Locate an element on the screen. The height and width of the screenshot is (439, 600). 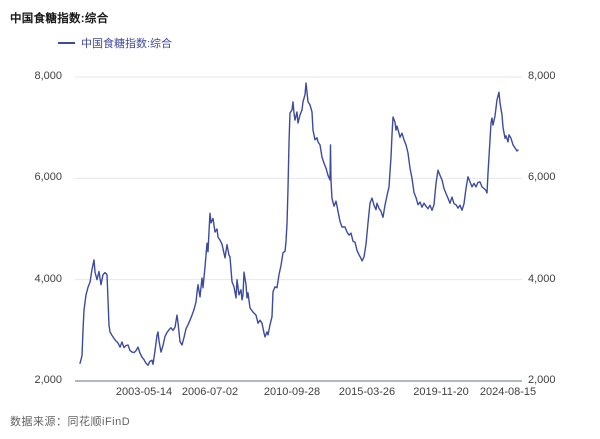
x-tick-label: 2003-05-14 is located at coordinates (144, 392).